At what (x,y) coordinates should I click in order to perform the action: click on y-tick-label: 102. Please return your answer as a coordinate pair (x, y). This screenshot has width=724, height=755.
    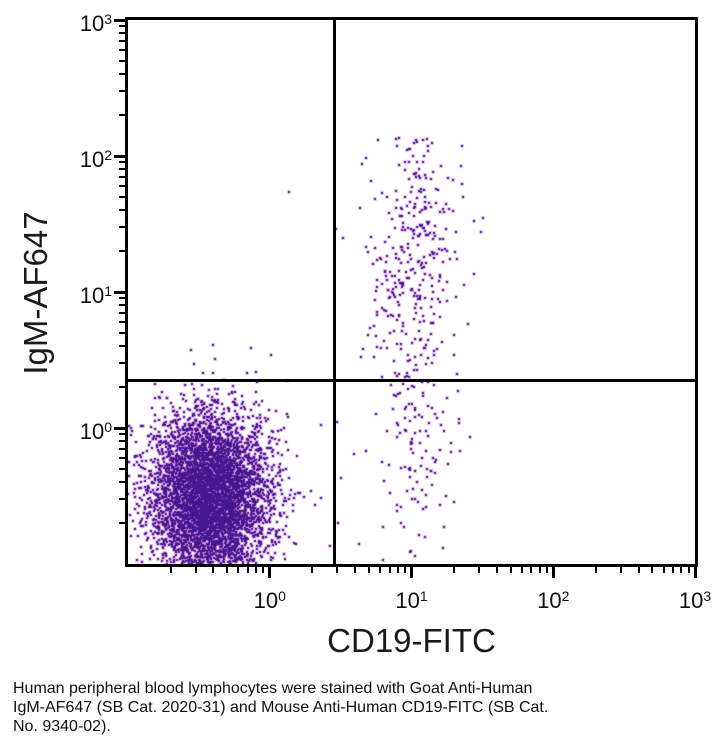
    Looking at the image, I should click on (95, 159).